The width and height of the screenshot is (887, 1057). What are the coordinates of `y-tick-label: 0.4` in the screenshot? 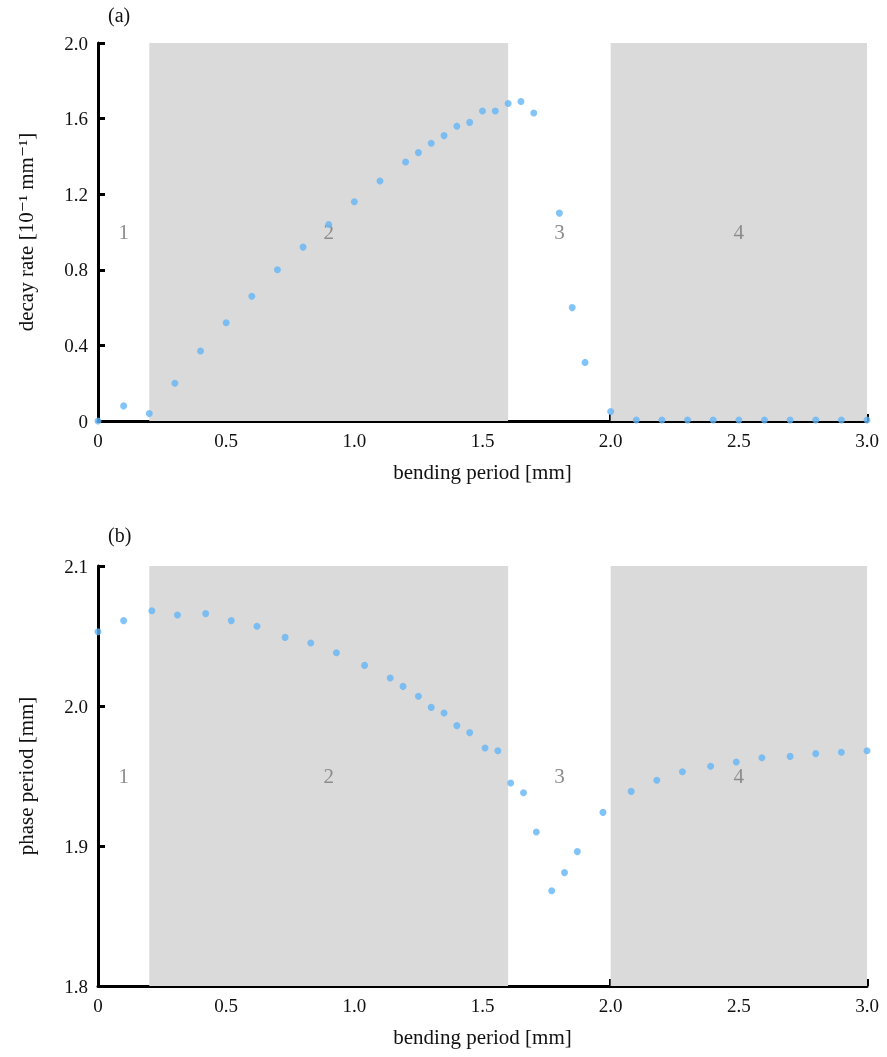 It's located at (76, 345).